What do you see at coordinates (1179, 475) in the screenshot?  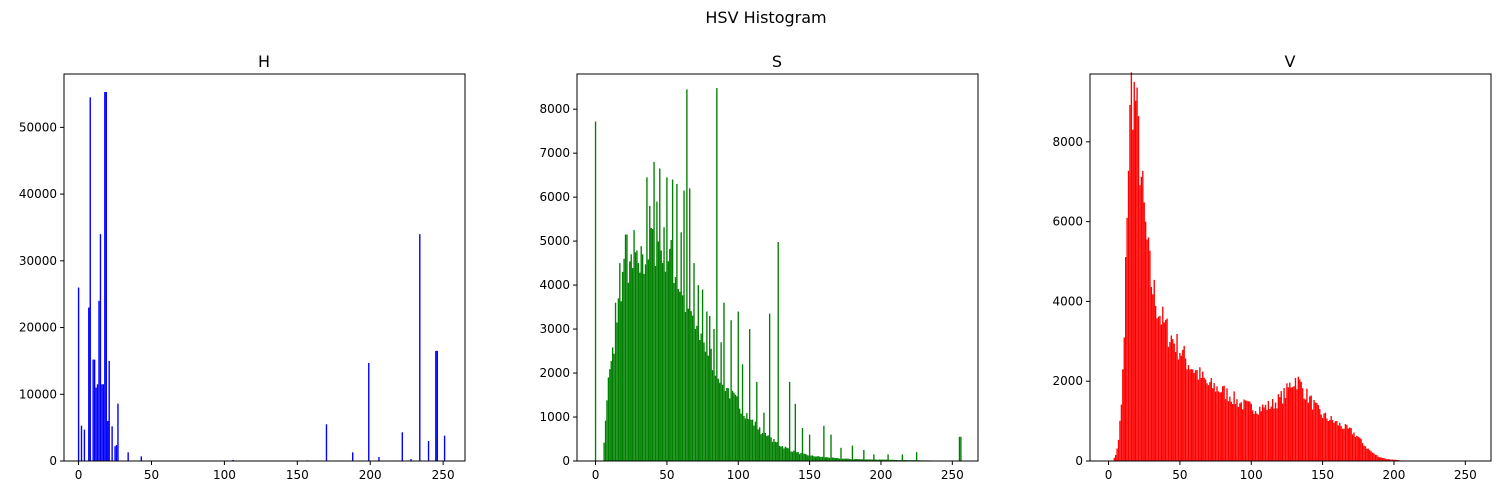 I see `v-x-tick-label: 50` at bounding box center [1179, 475].